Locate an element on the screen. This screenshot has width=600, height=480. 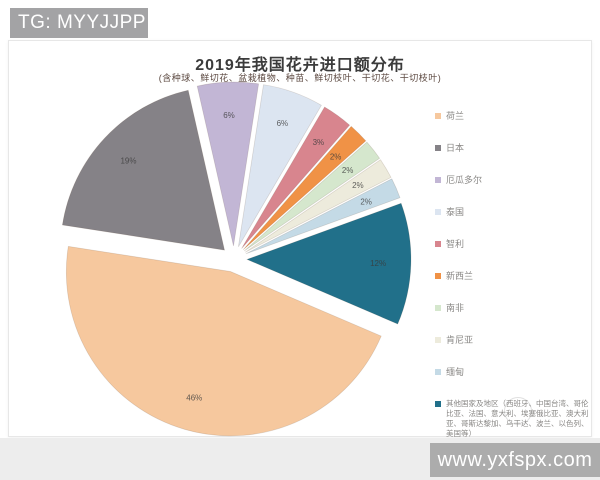
legend-item-ecuador: 厄瓜多尔 is located at coordinates (515, 180).